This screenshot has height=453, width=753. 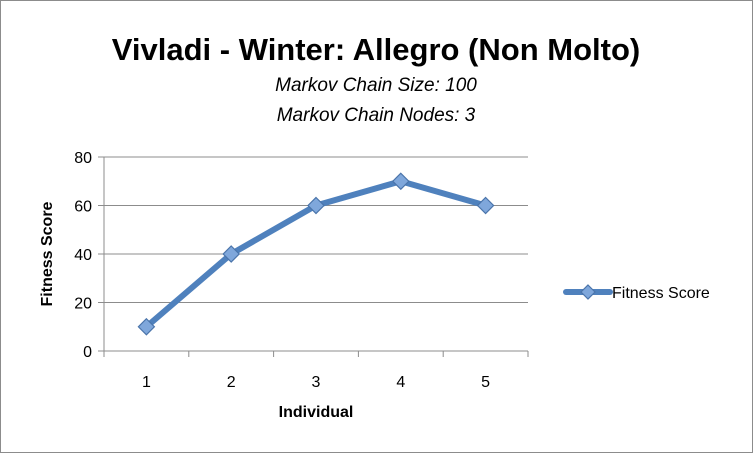 I want to click on y-tick-label-0: 0, so click(x=87, y=352).